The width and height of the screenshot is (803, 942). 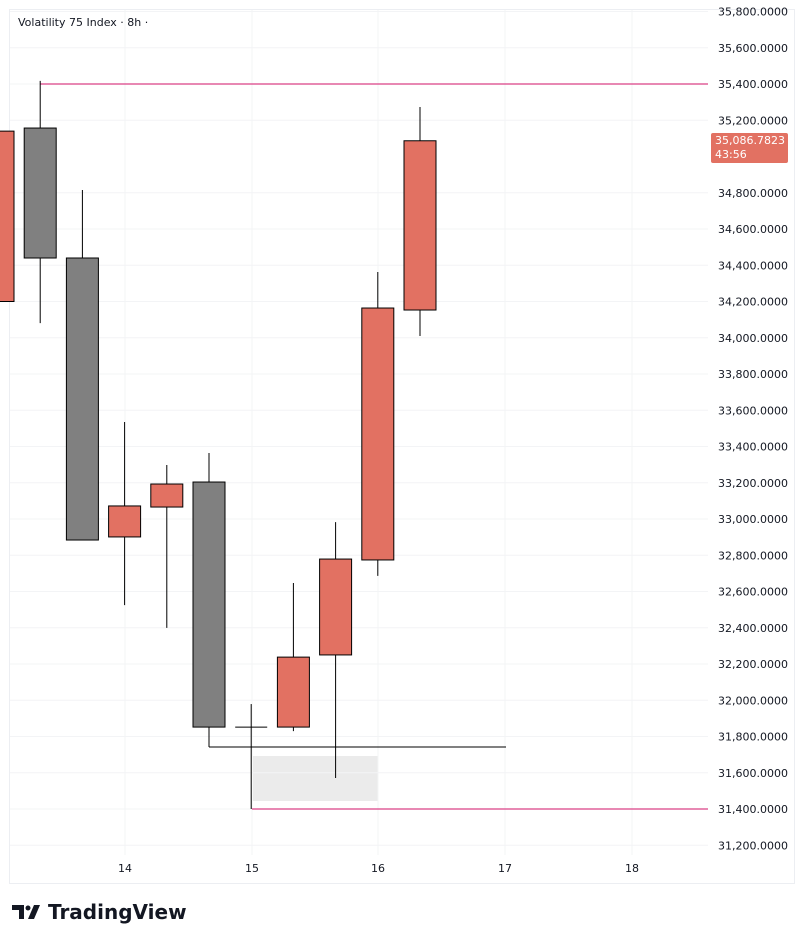 I want to click on y-axis-label: 34,000.0000, so click(x=753, y=338).